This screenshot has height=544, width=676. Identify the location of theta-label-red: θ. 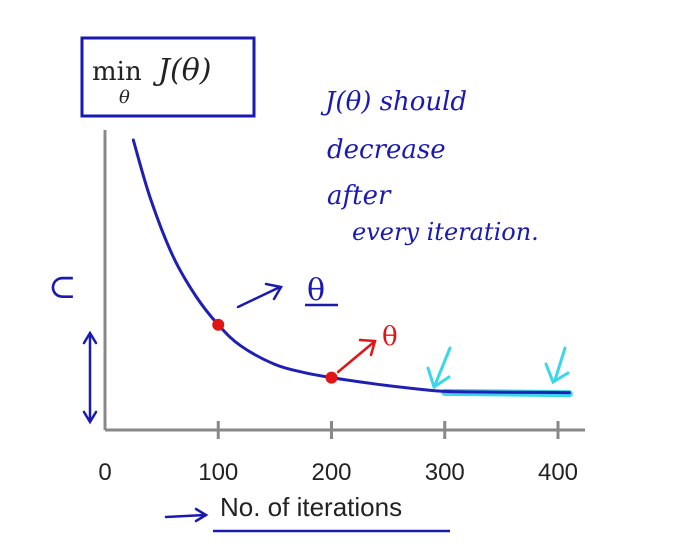
(390, 337).